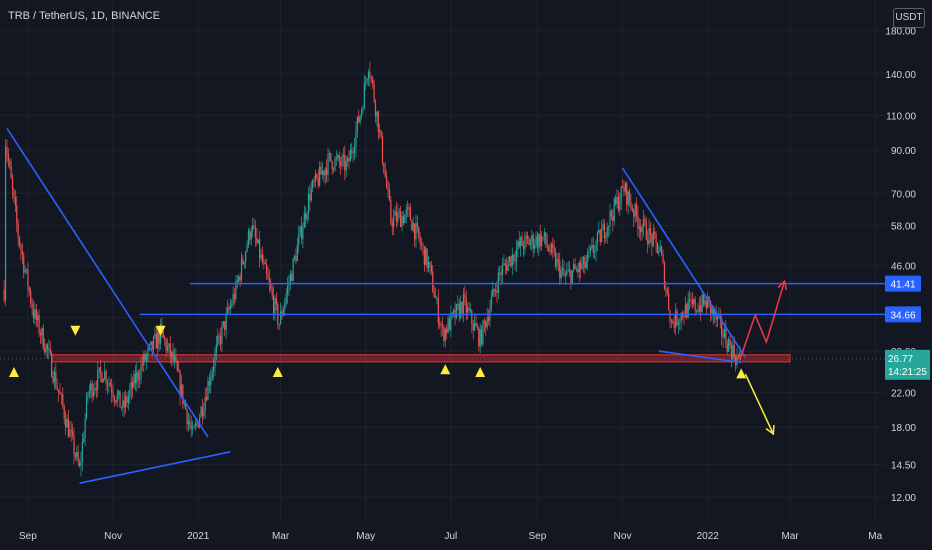  I want to click on up-arrow-marker, so click(480, 371).